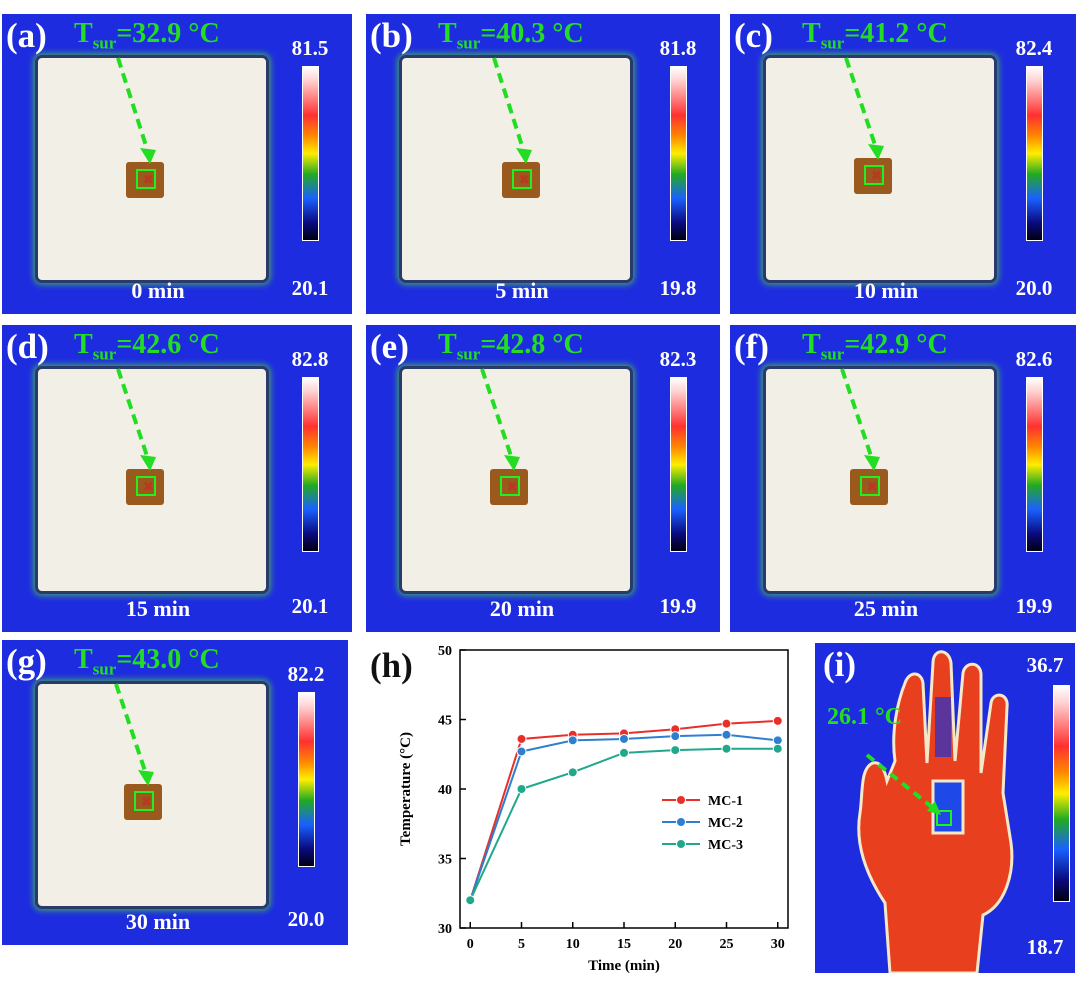 Image resolution: width=1080 pixels, height=982 pixels. I want to click on elapsed-time-label: 5 min, so click(522, 290).